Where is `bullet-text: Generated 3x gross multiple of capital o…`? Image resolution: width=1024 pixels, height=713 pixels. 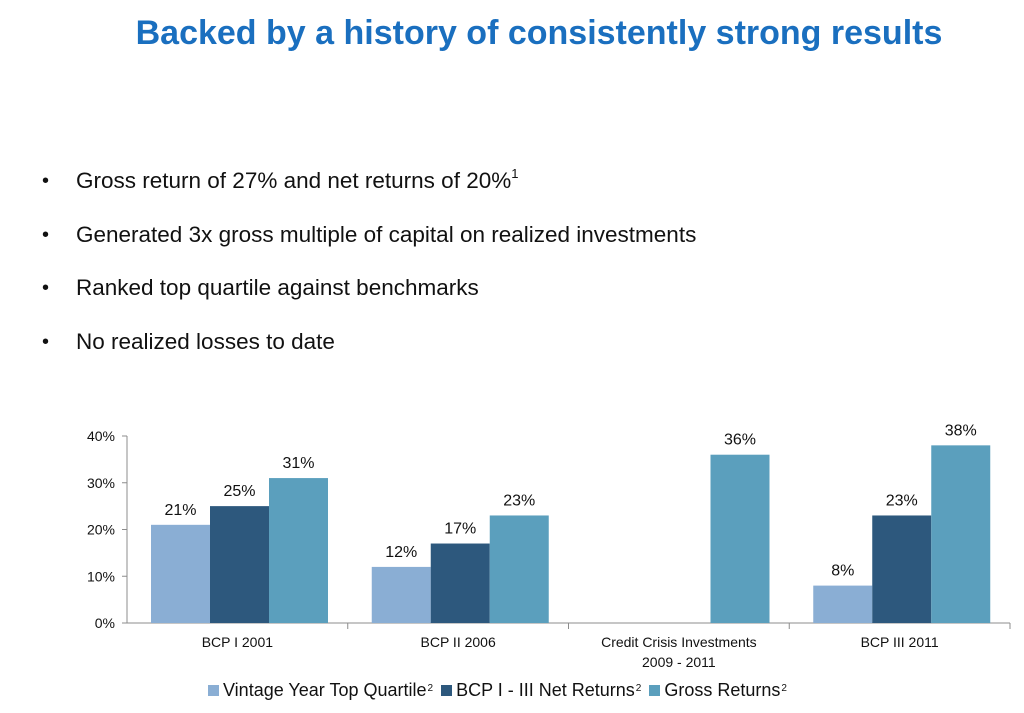 bullet-text: Generated 3x gross multiple of capital o… is located at coordinates (386, 234).